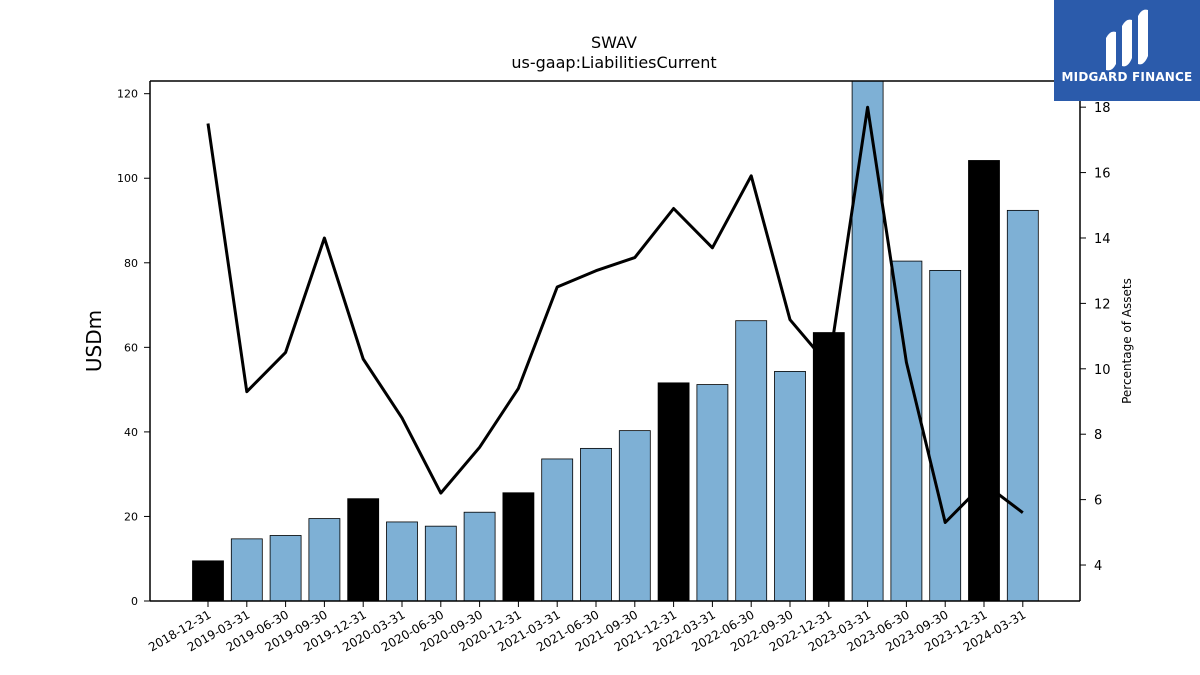  I want to click on y2-tick-label: 8, so click(1098, 435).